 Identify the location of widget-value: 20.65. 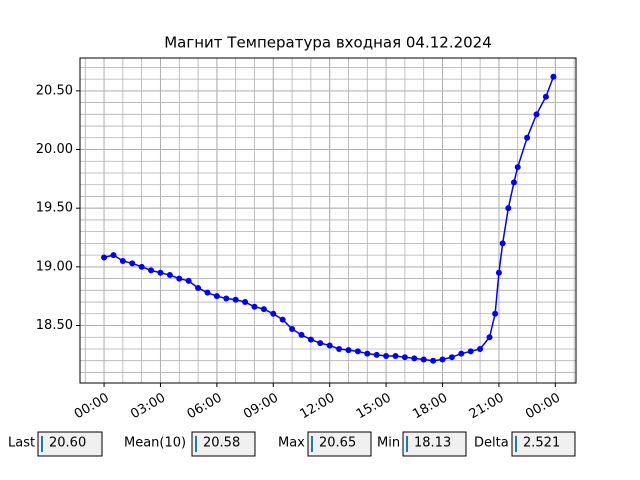
(337, 443).